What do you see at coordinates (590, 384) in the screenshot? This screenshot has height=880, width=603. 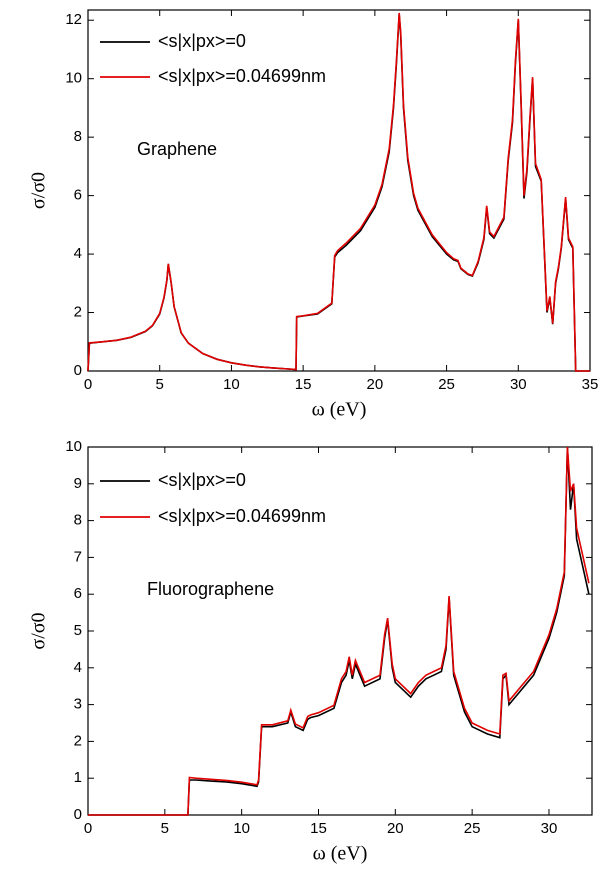 I see `x-tick-label: 35` at bounding box center [590, 384].